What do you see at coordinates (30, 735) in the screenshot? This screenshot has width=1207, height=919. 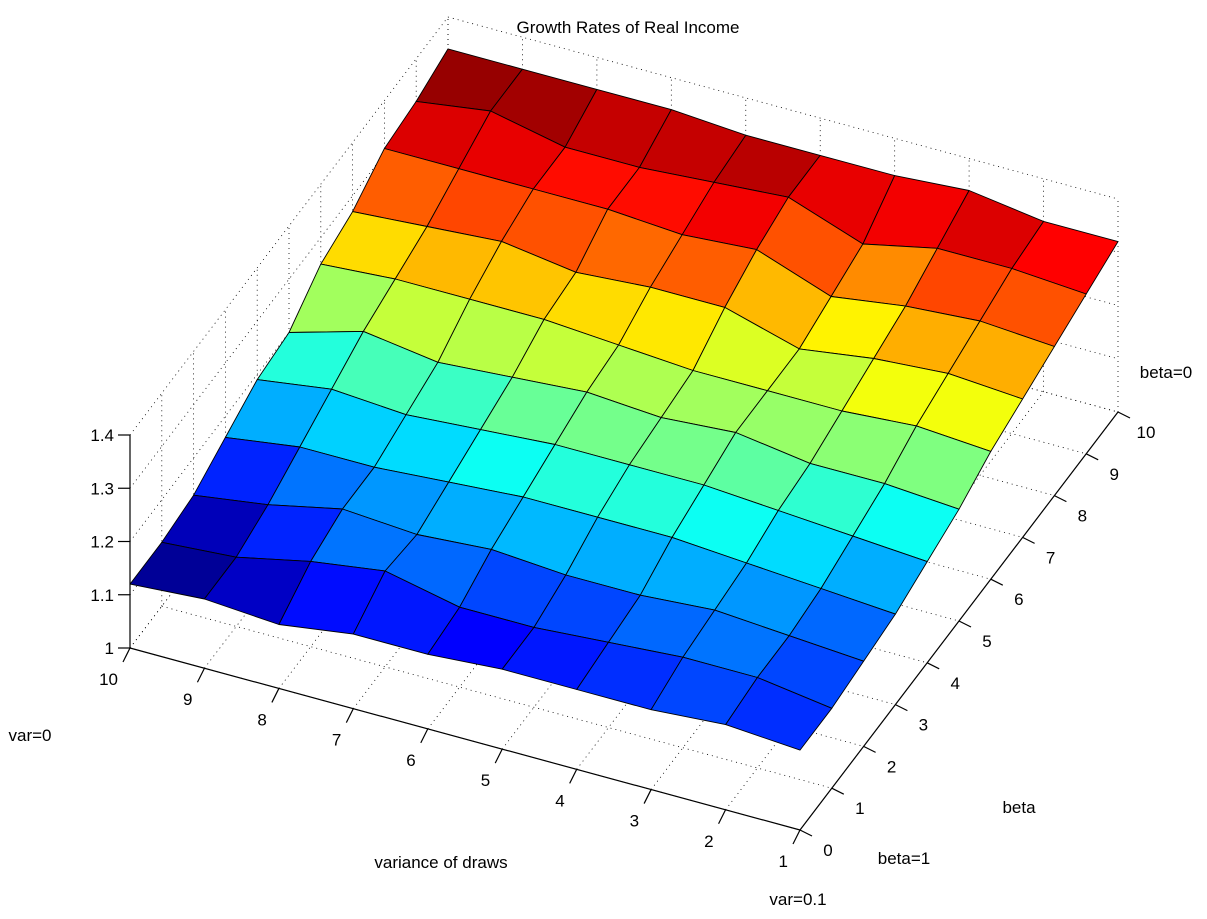 I see `annotation-var-start: var=0` at bounding box center [30, 735].